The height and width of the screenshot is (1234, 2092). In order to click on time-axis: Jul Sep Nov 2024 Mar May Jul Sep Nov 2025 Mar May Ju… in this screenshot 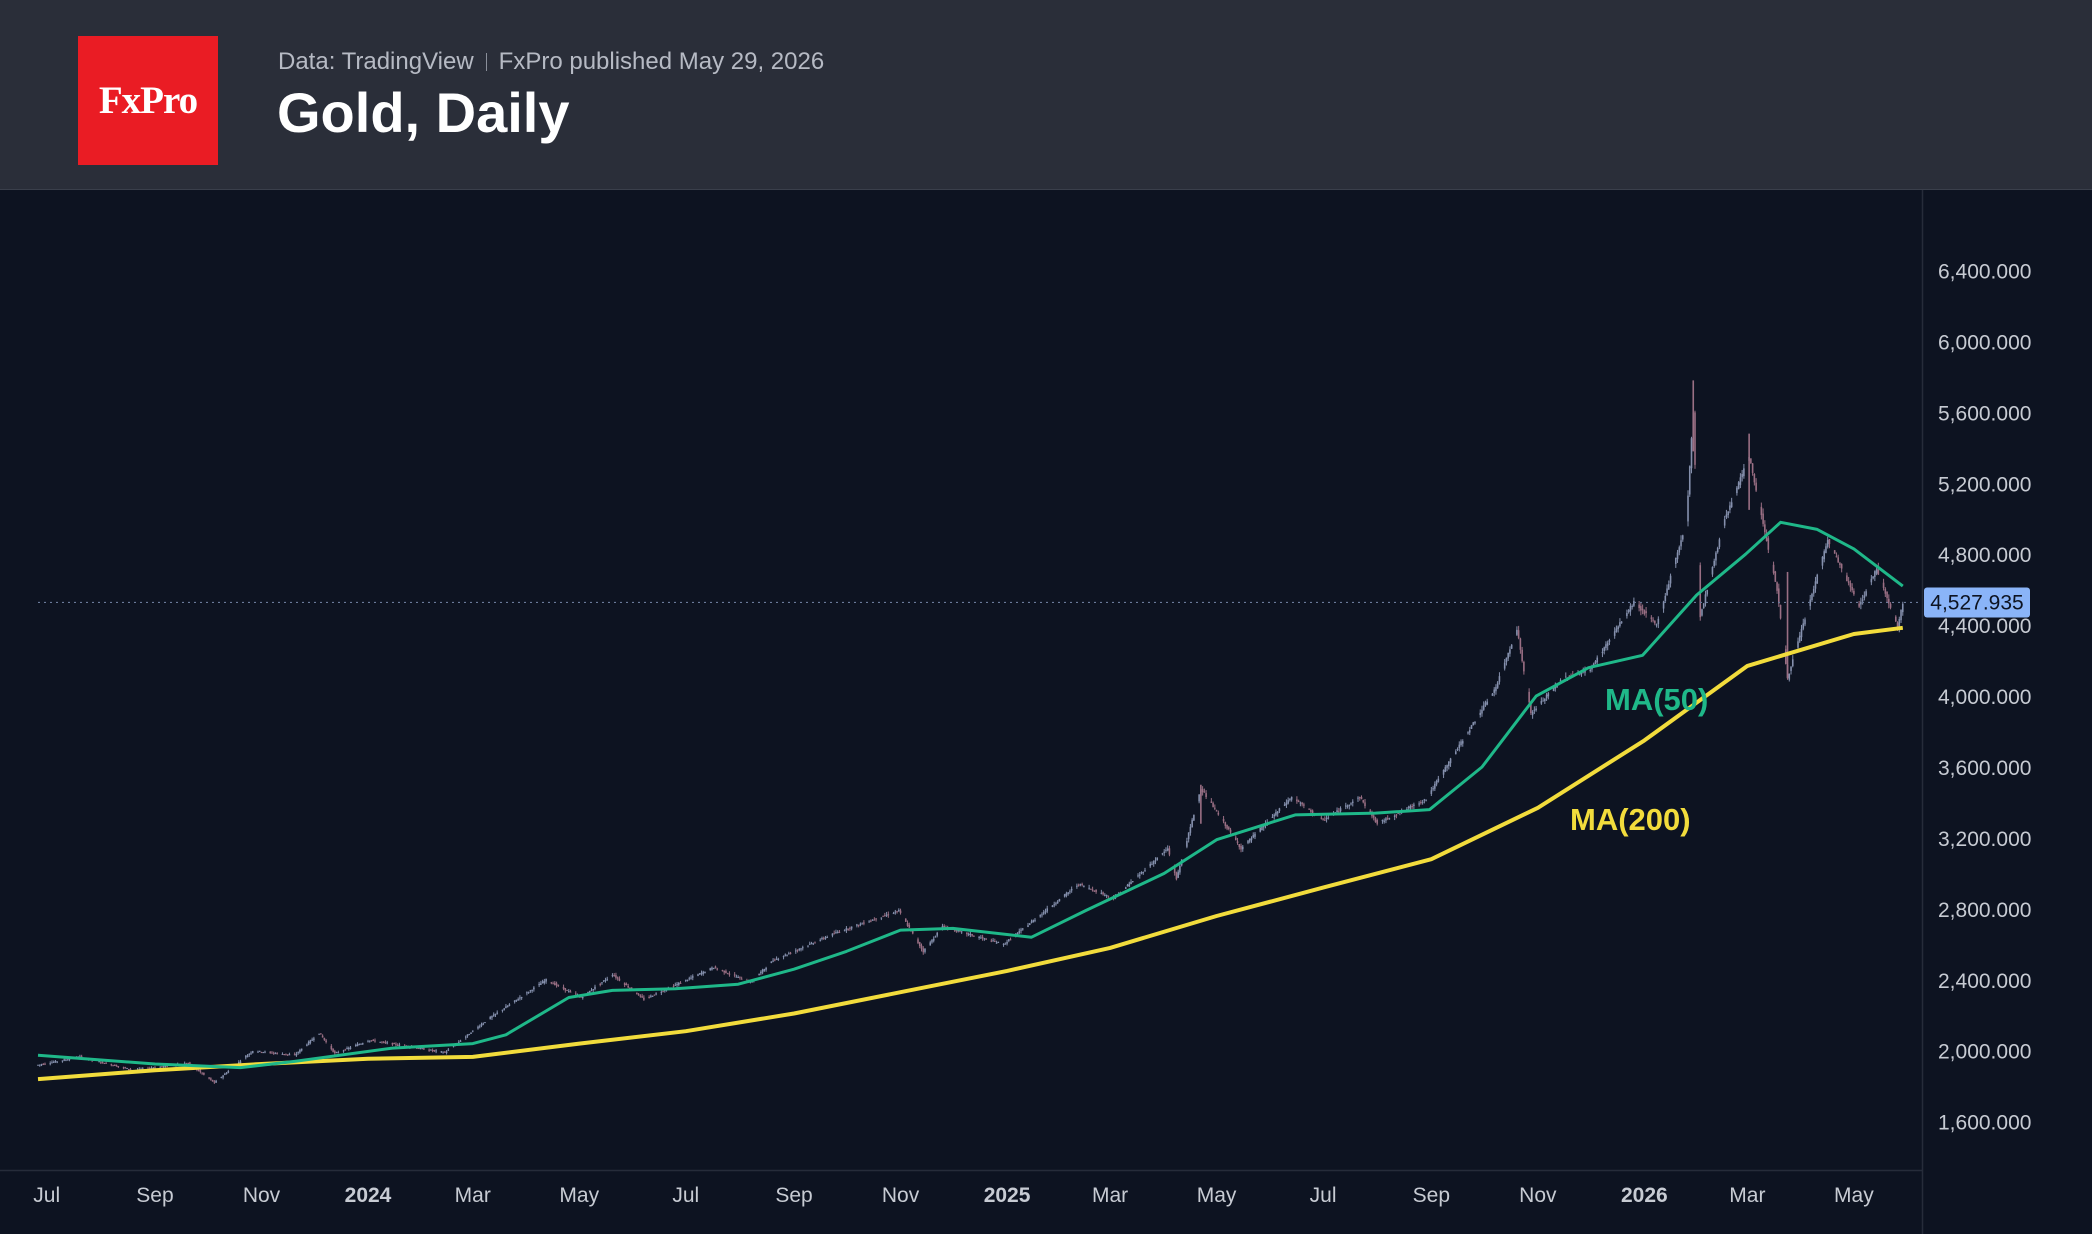, I will do `click(953, 1195)`.